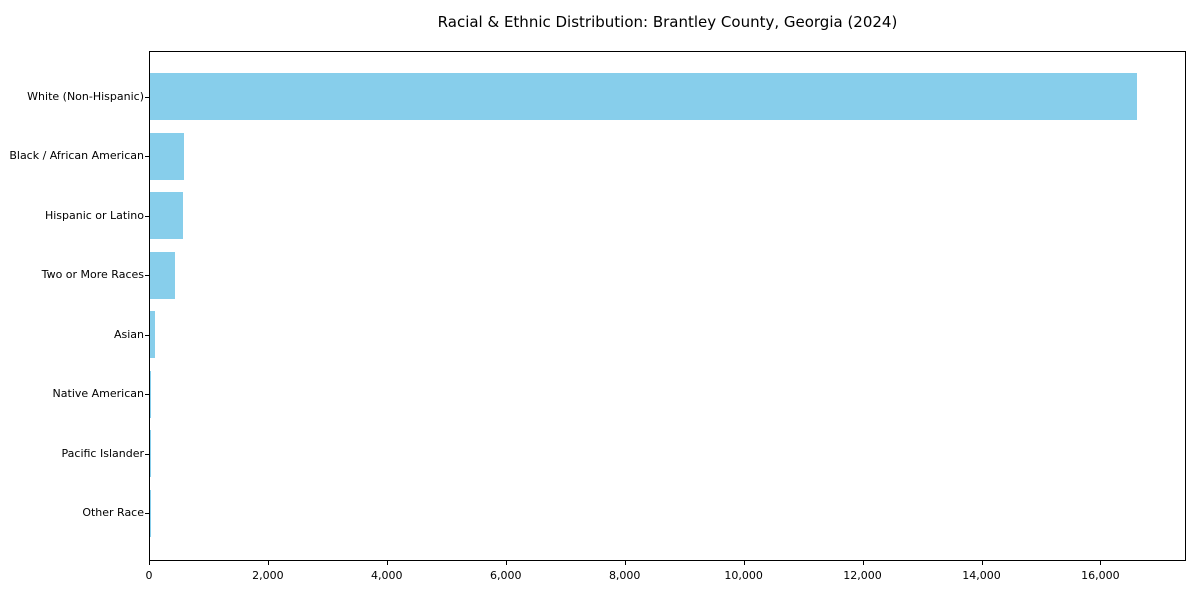 This screenshot has width=1200, height=600. I want to click on y-tick-label: Hispanic or Latino, so click(94, 215).